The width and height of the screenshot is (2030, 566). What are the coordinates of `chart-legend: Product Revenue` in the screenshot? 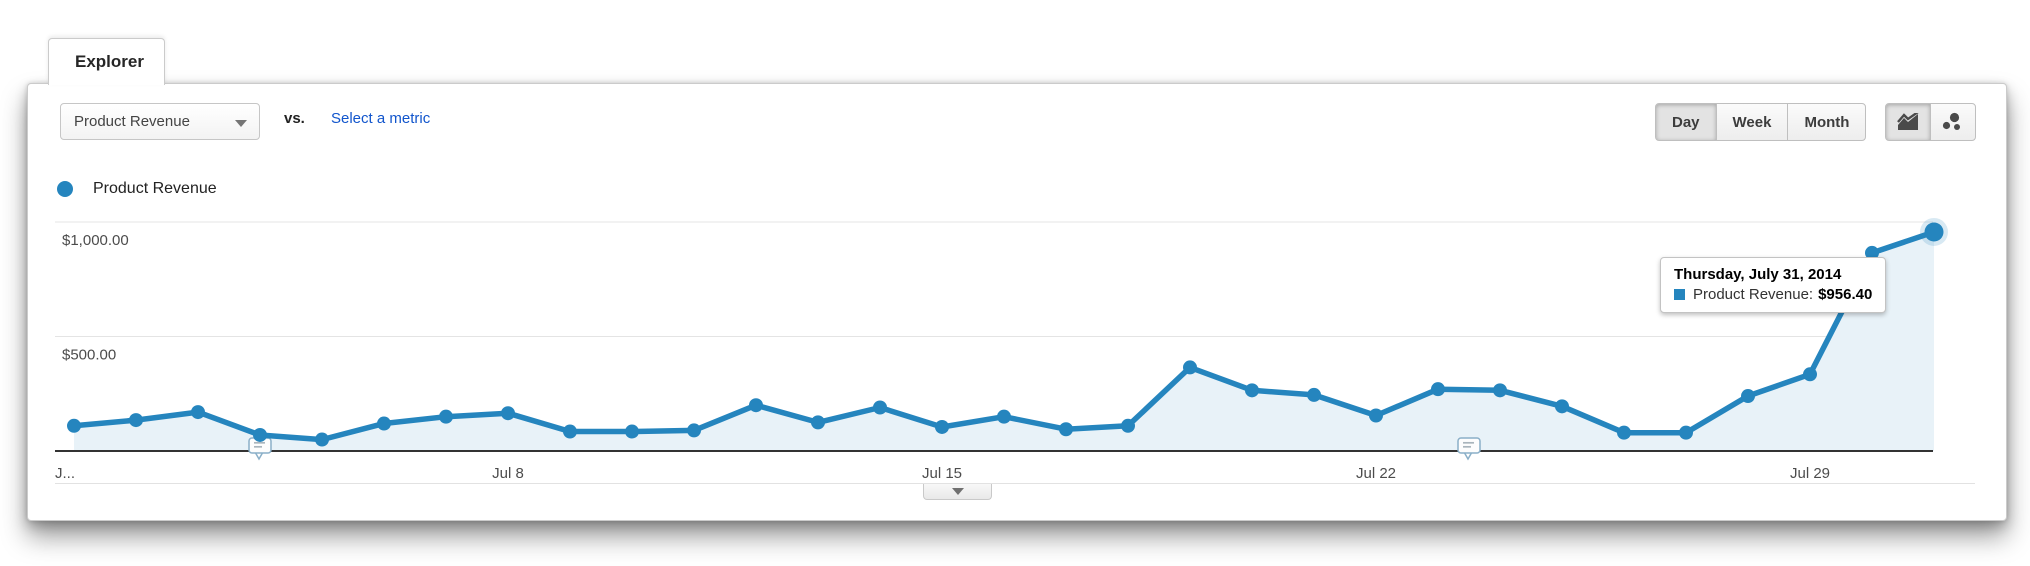 It's located at (137, 189).